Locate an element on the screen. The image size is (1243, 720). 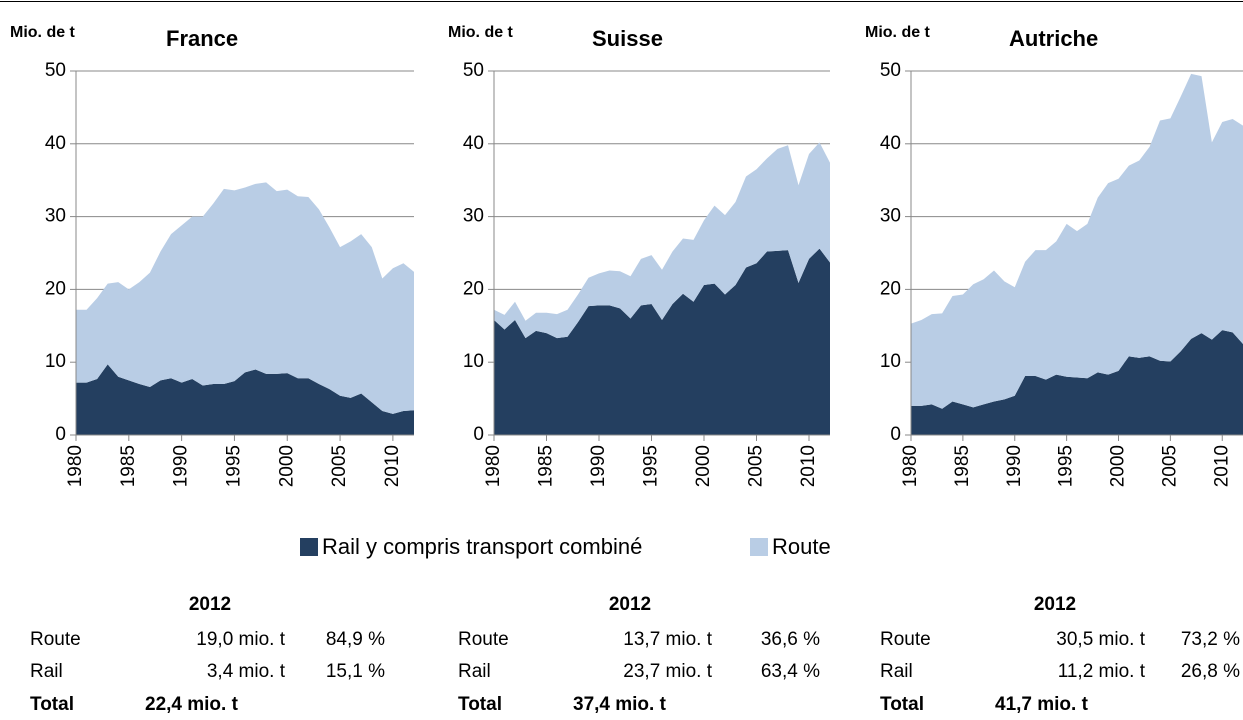
table-cell: 22,4 mio. t is located at coordinates (192, 704).